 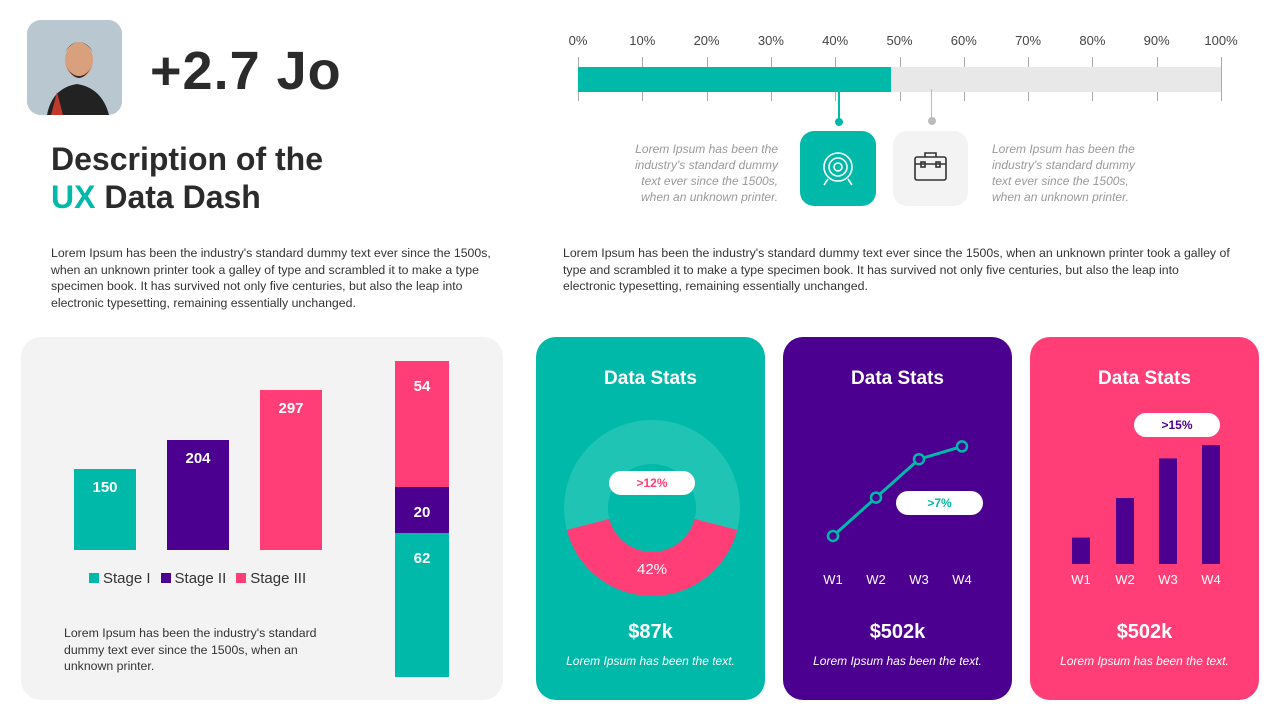 I want to click on tick-label: 10%, so click(x=642, y=40).